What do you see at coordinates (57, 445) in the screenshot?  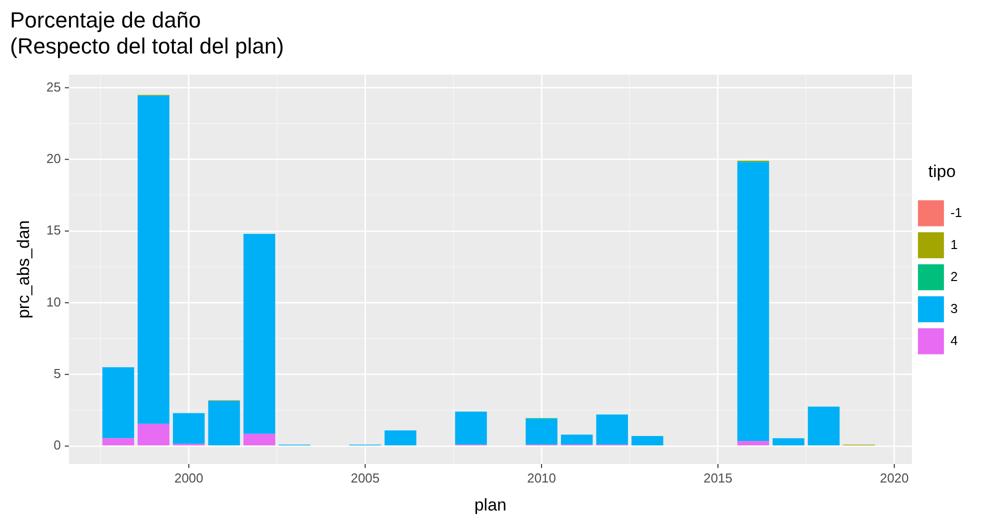 I see `y-tick-label: 0` at bounding box center [57, 445].